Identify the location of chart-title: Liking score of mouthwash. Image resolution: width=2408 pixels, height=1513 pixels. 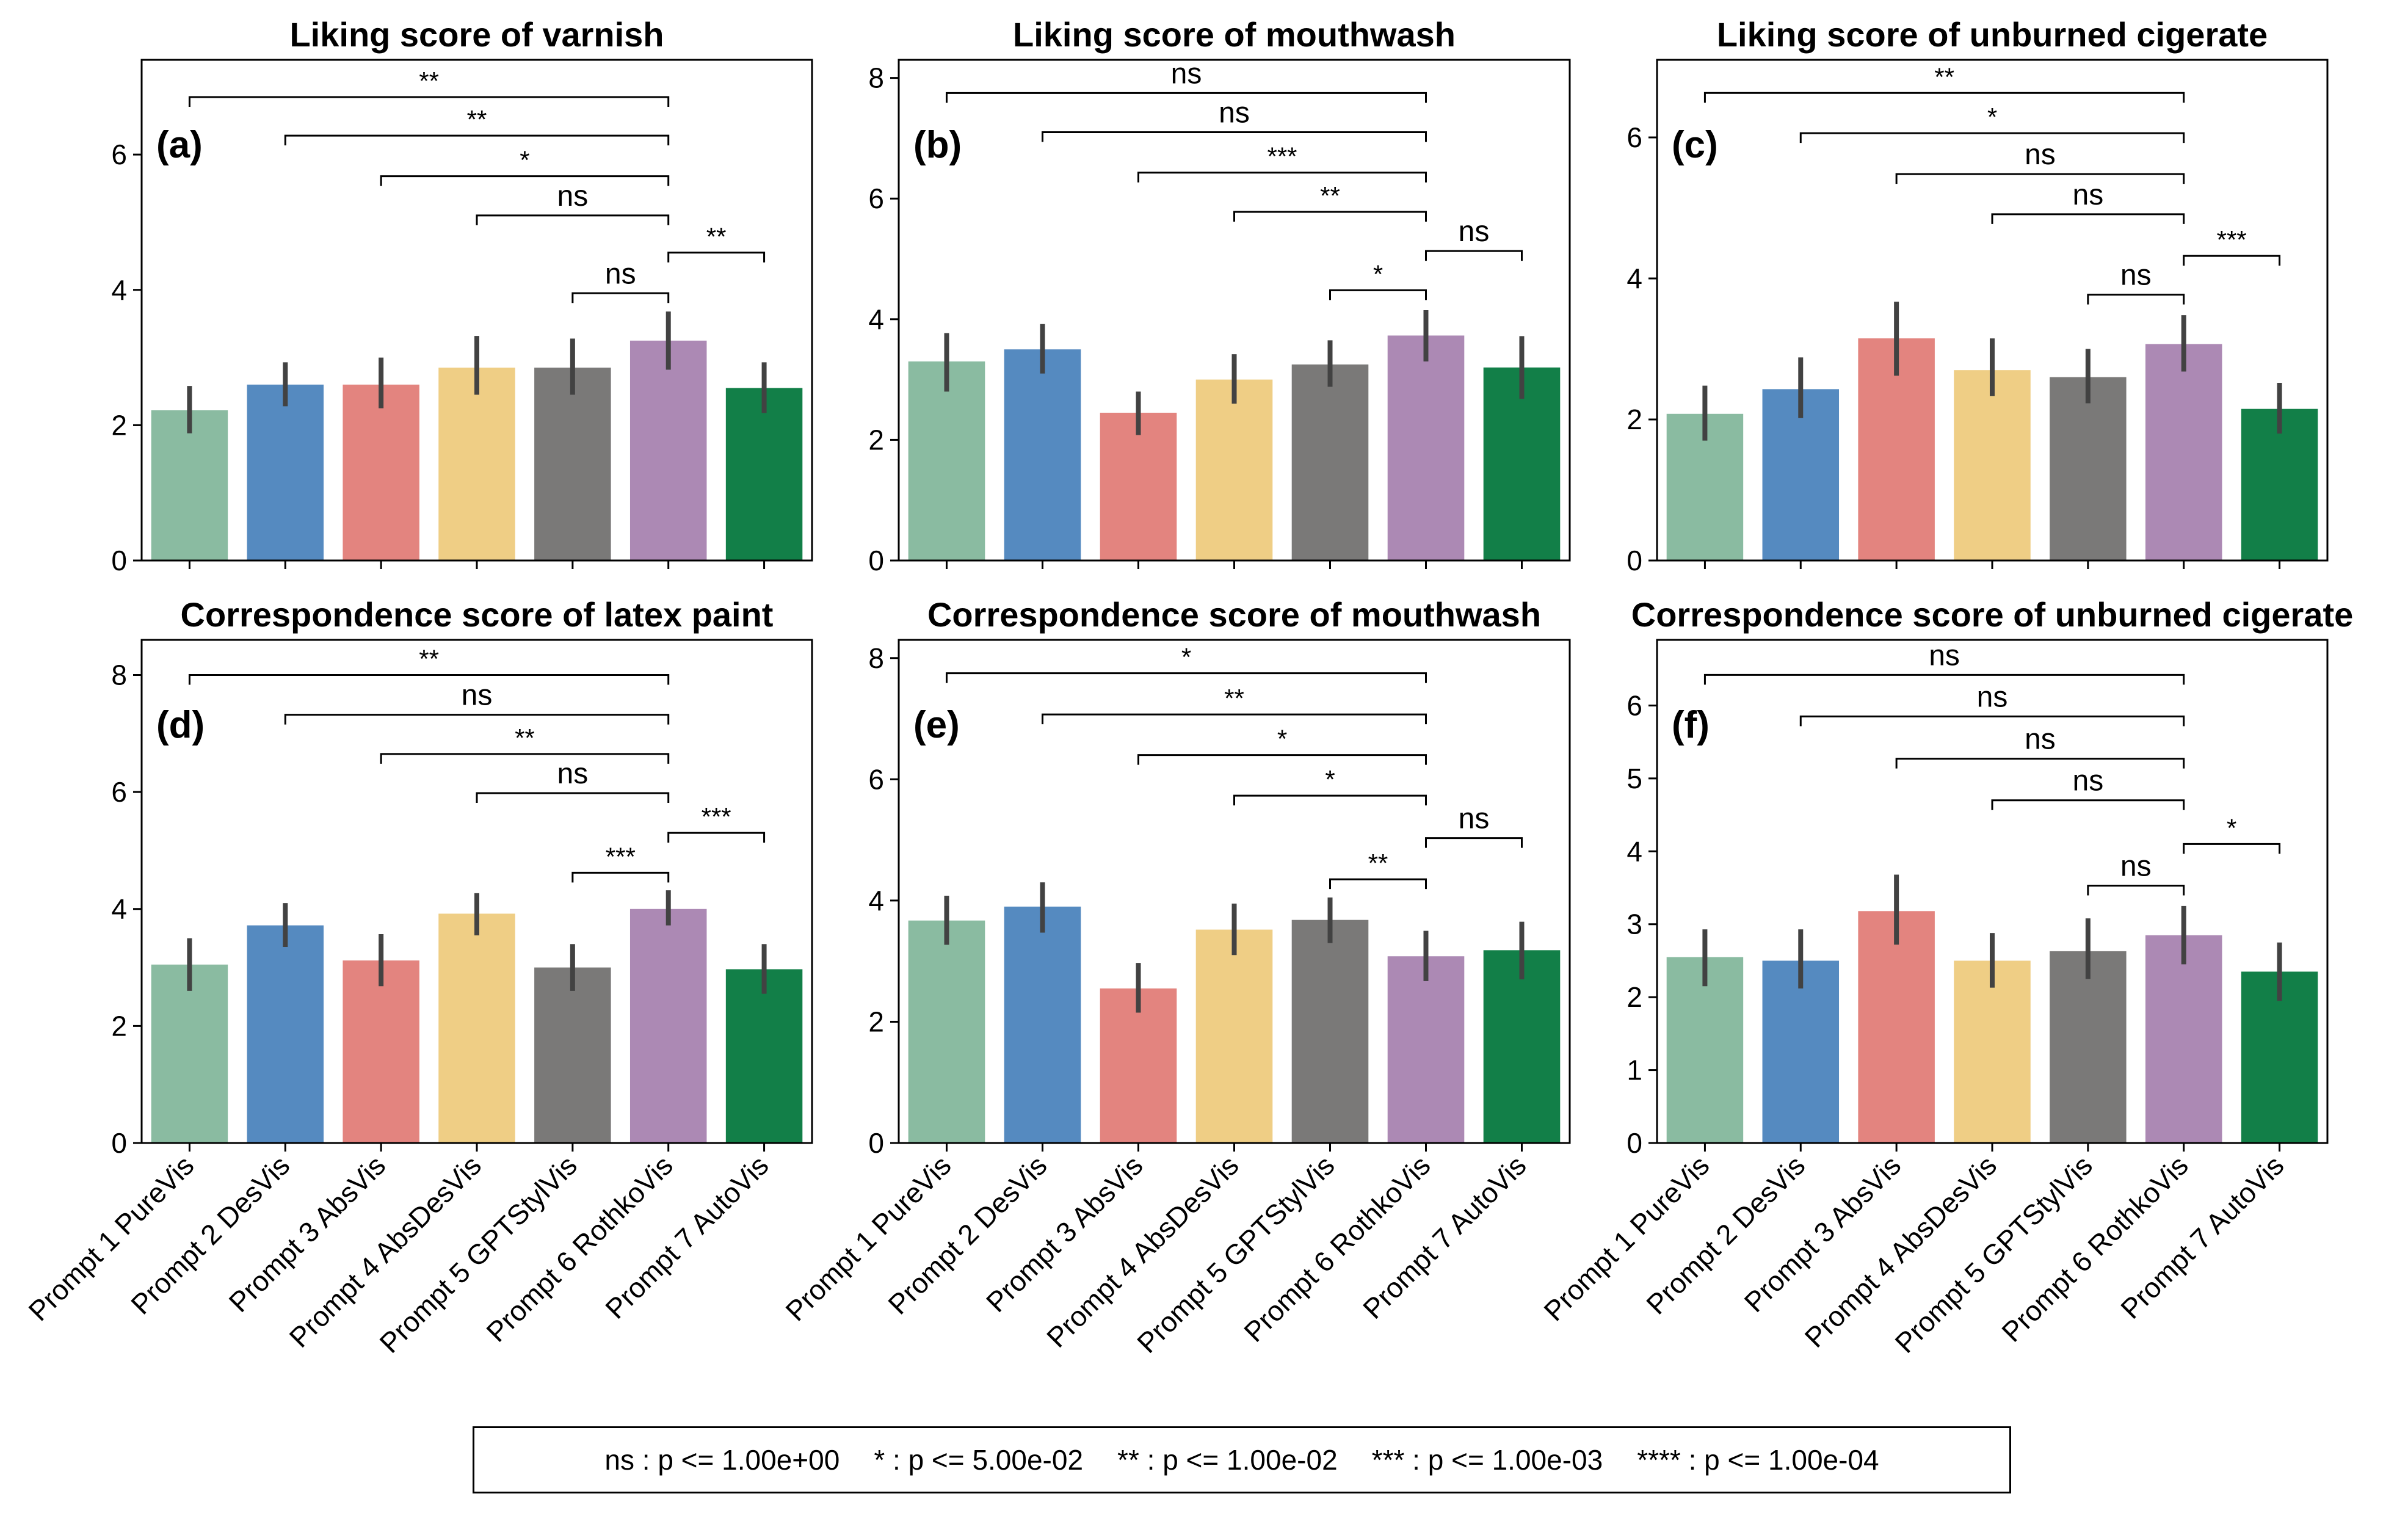
(1234, 34).